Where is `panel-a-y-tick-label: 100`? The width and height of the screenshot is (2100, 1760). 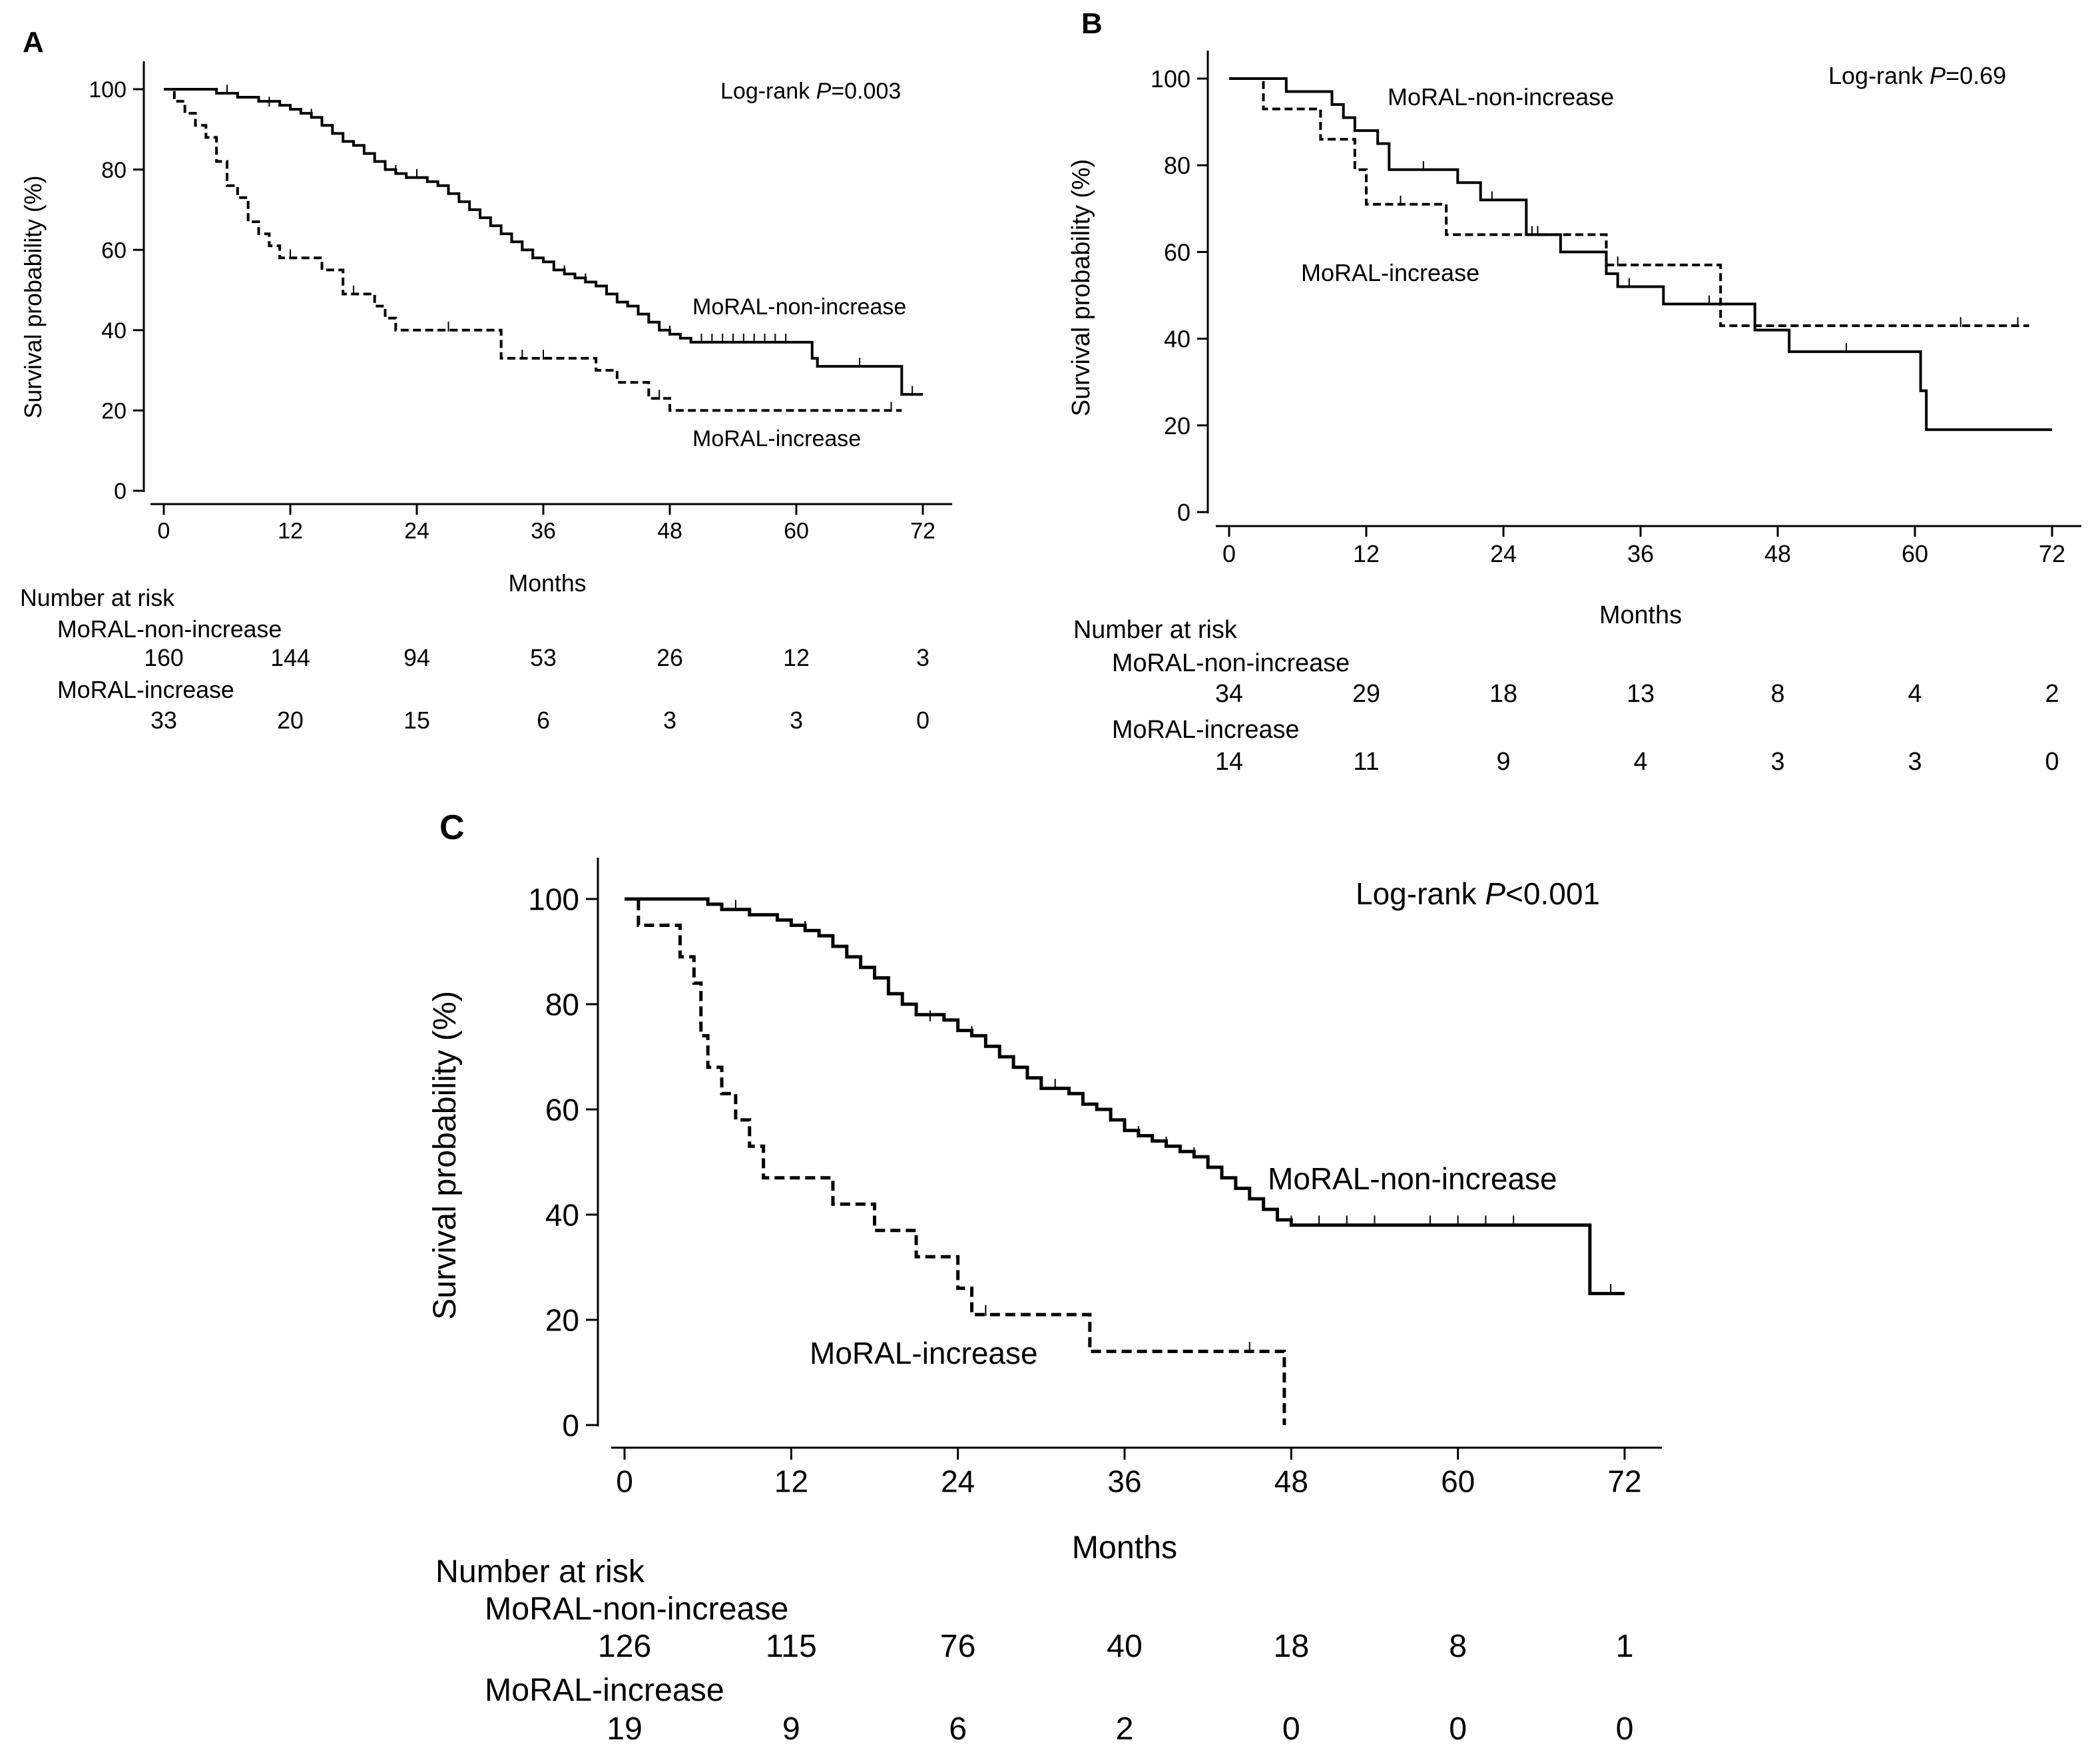
panel-a-y-tick-label: 100 is located at coordinates (108, 90).